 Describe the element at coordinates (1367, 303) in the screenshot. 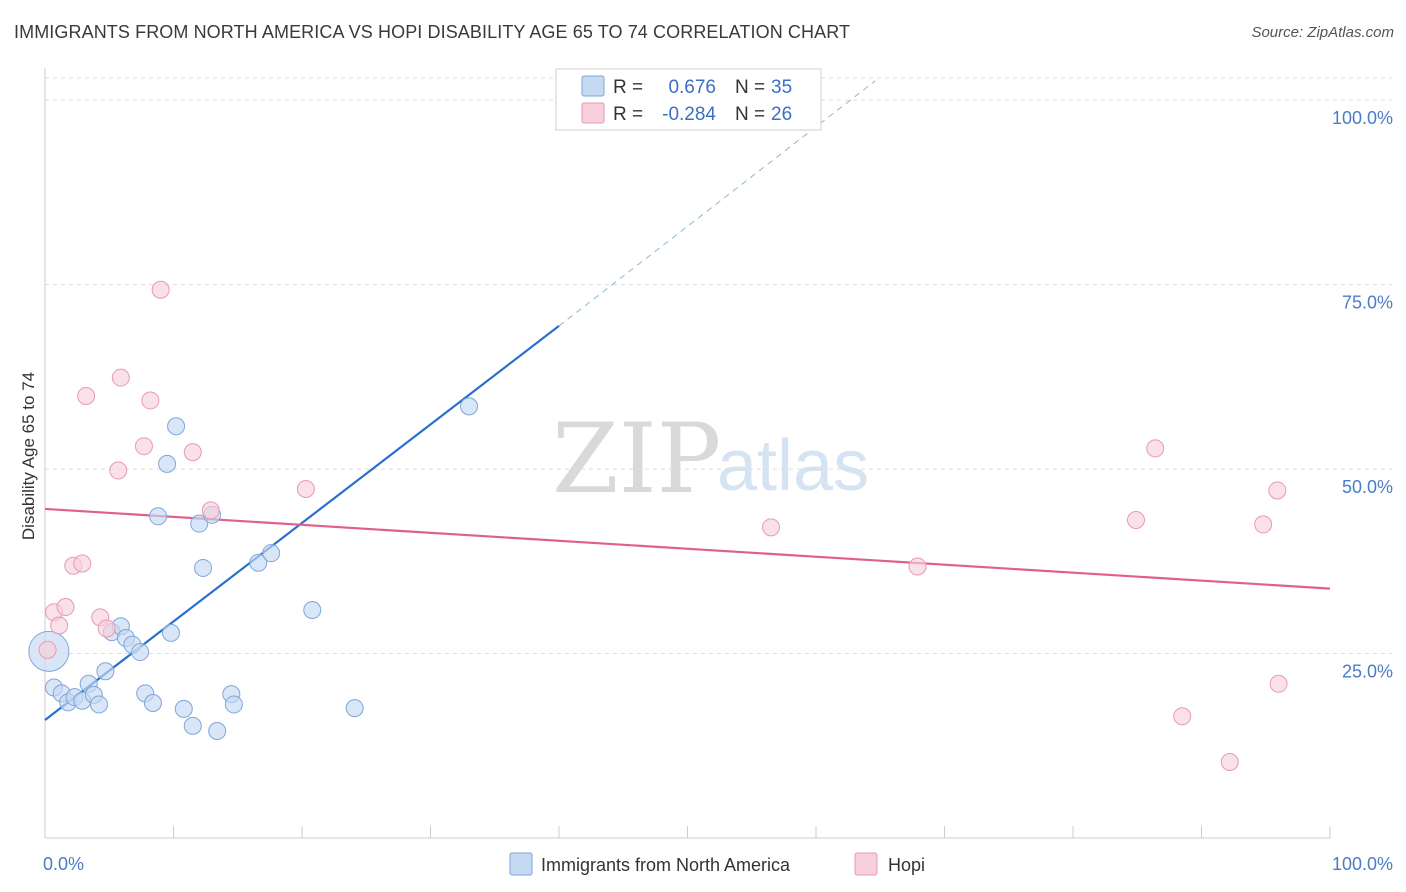

I see `y-tick-label-2: 75.0%` at that location.